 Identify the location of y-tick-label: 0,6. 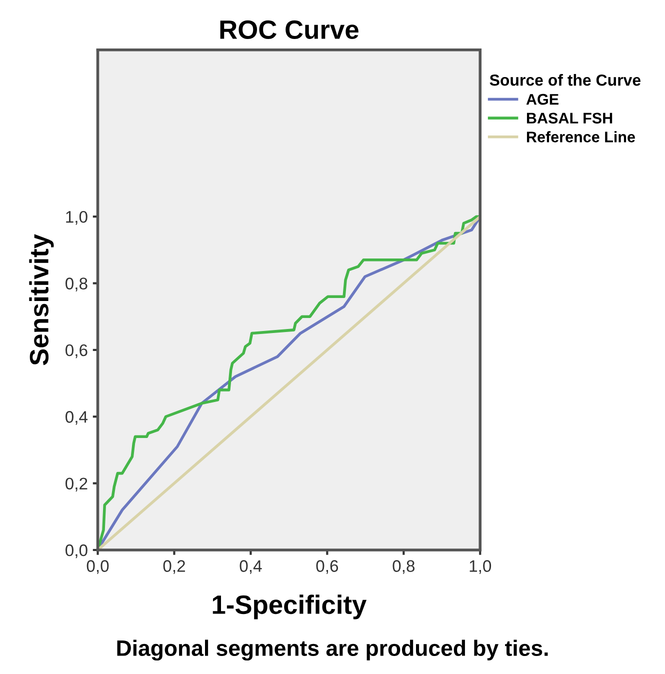
(77, 351).